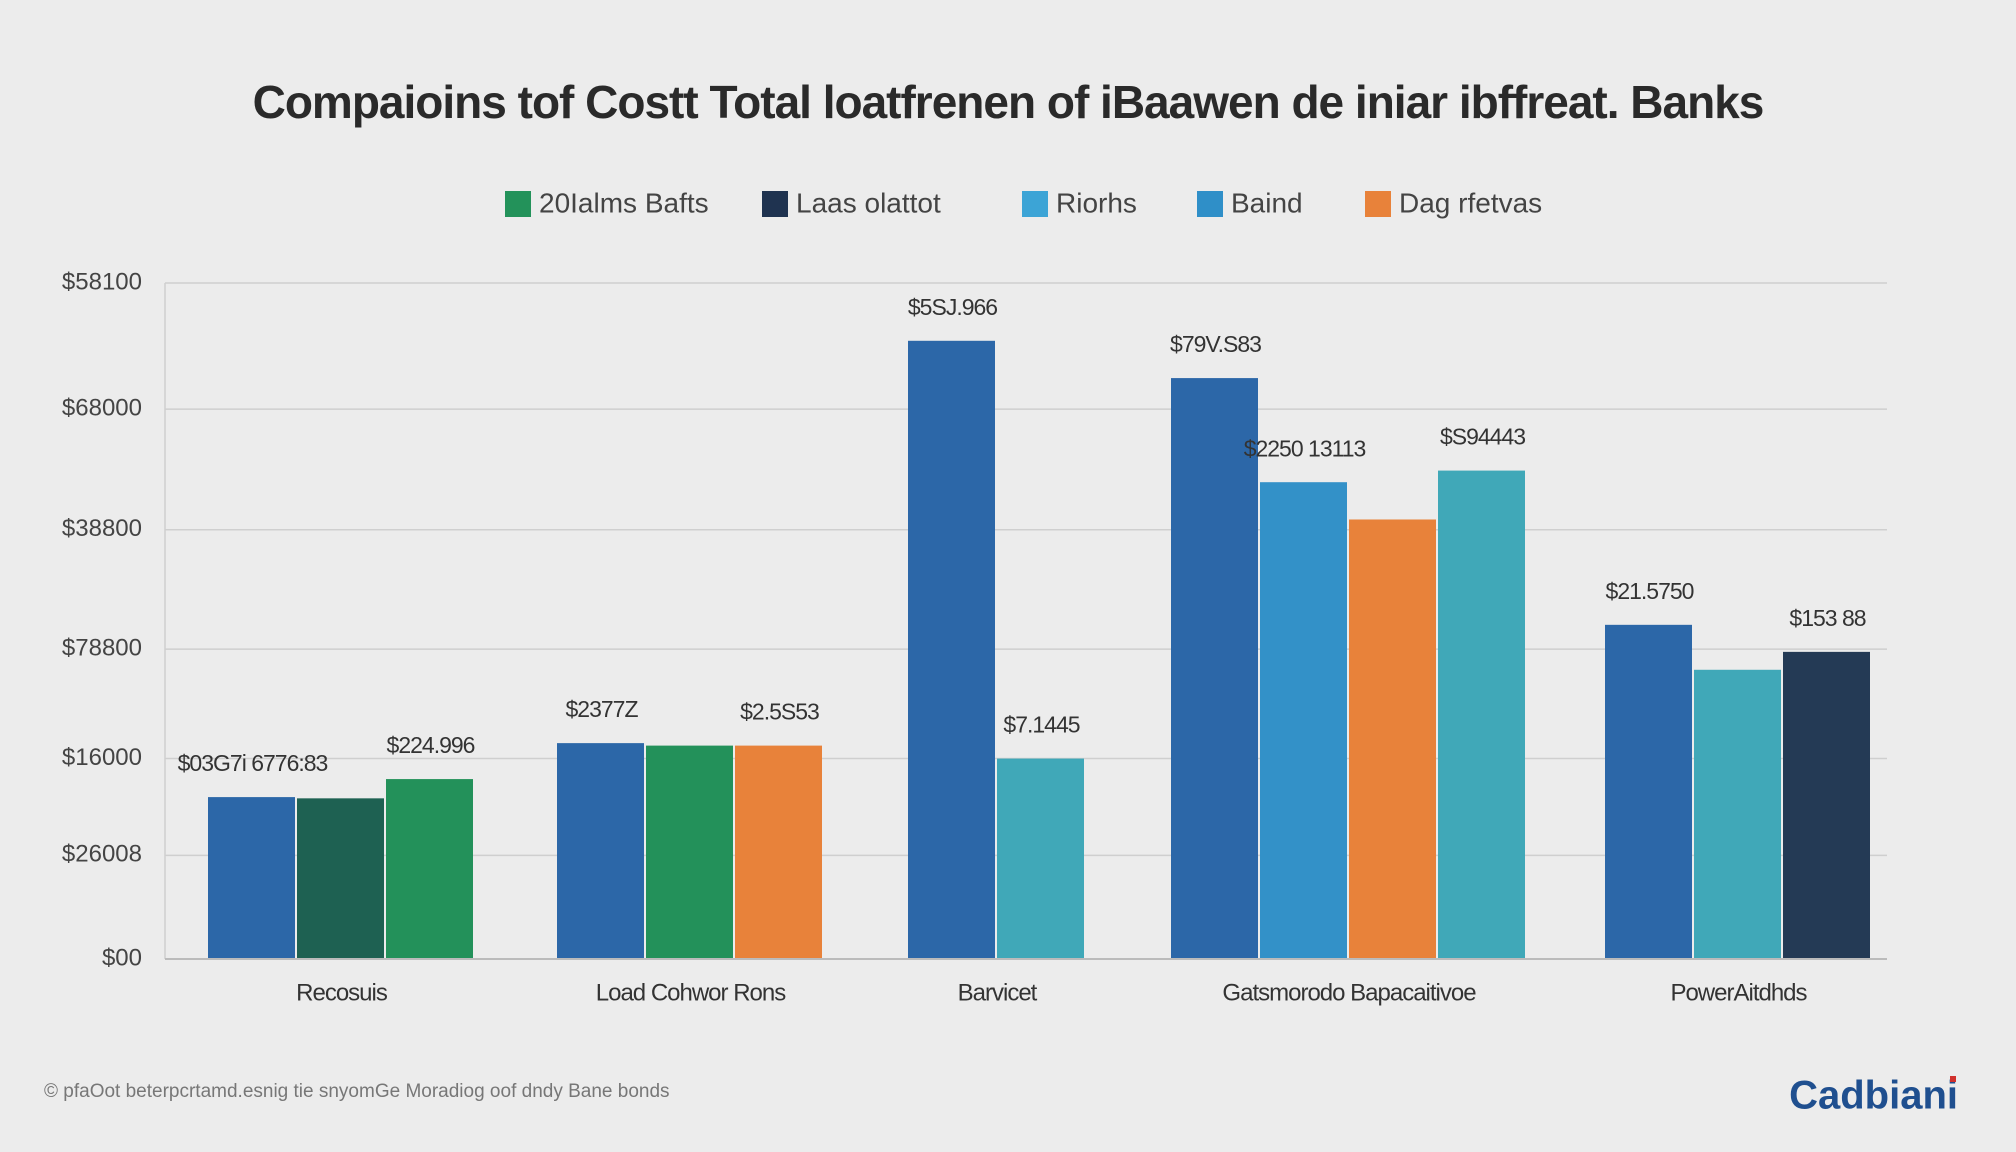 The image size is (2016, 1152). What do you see at coordinates (1650, 591) in the screenshot?
I see `value-label: $21.5750` at bounding box center [1650, 591].